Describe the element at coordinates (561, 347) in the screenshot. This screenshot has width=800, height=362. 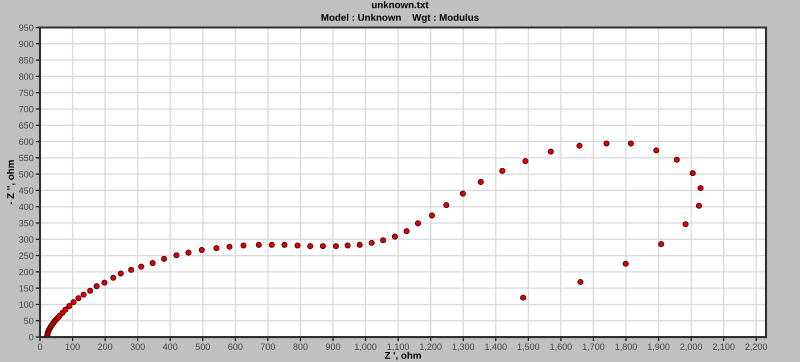
I see `x-tick-label: 1,600` at that location.